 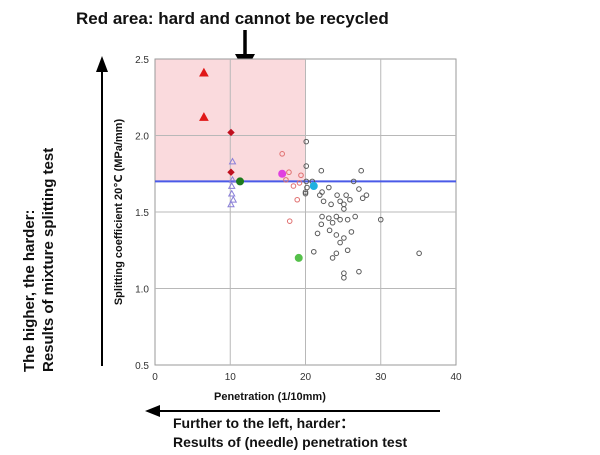 I want to click on hard-region-note: Red area: hard and cannot be recycled, so click(x=232, y=18).